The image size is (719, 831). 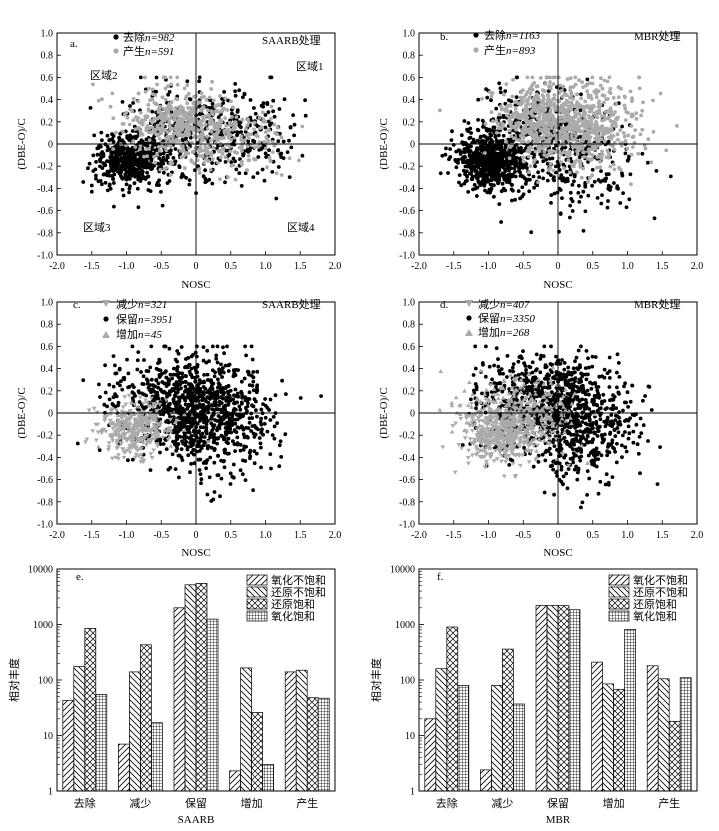 What do you see at coordinates (22, 143) in the screenshot?
I see `y-axis-label: (DBE-O)/C` at bounding box center [22, 143].